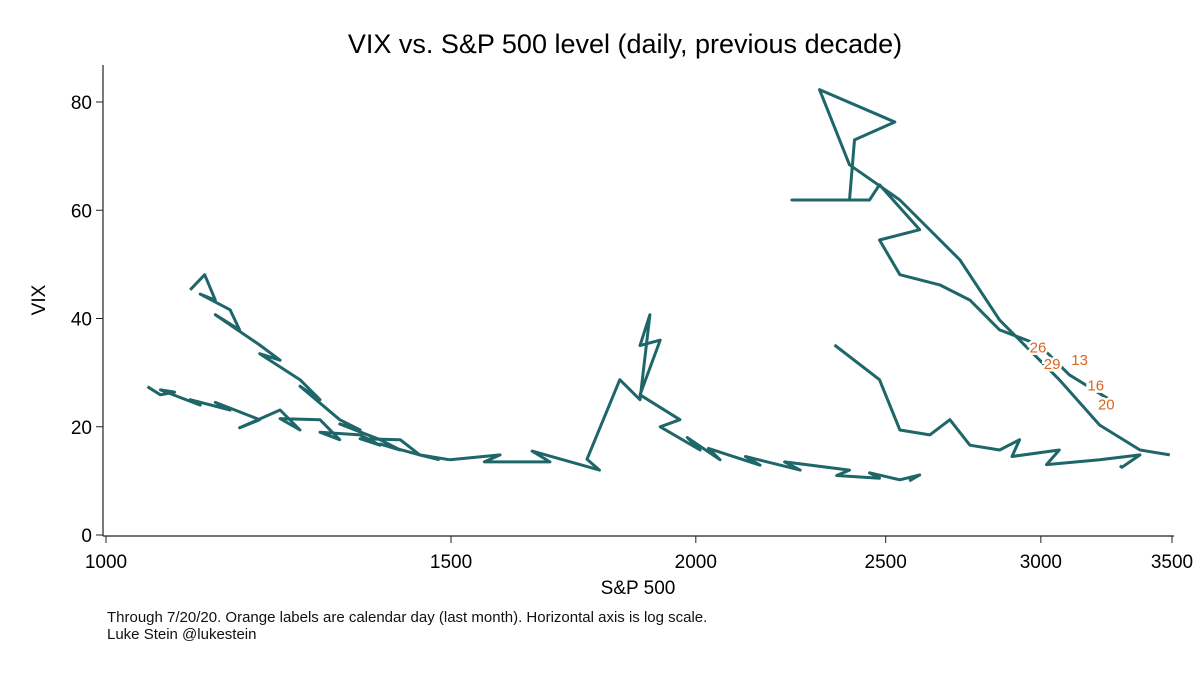 Image resolution: width=1200 pixels, height=675 pixels. Describe the element at coordinates (1052, 364) in the screenshot. I see `day-label: 29` at that location.